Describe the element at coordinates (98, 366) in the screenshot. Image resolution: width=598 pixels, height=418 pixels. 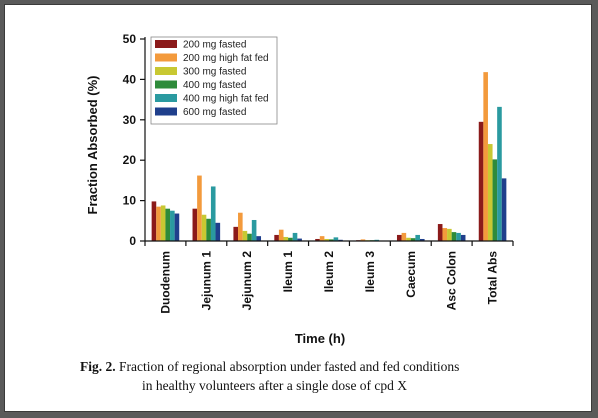
I see `caption-label: Fig. 2.` at that location.